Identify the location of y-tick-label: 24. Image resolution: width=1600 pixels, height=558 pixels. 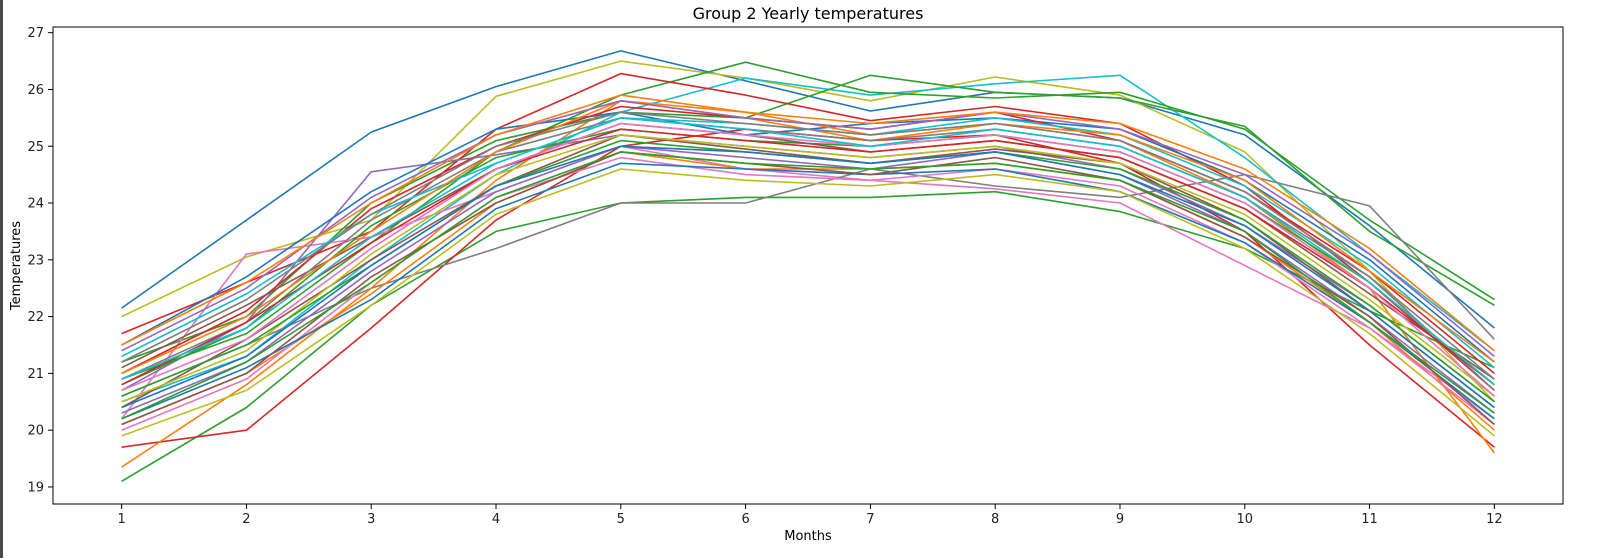
(35, 204).